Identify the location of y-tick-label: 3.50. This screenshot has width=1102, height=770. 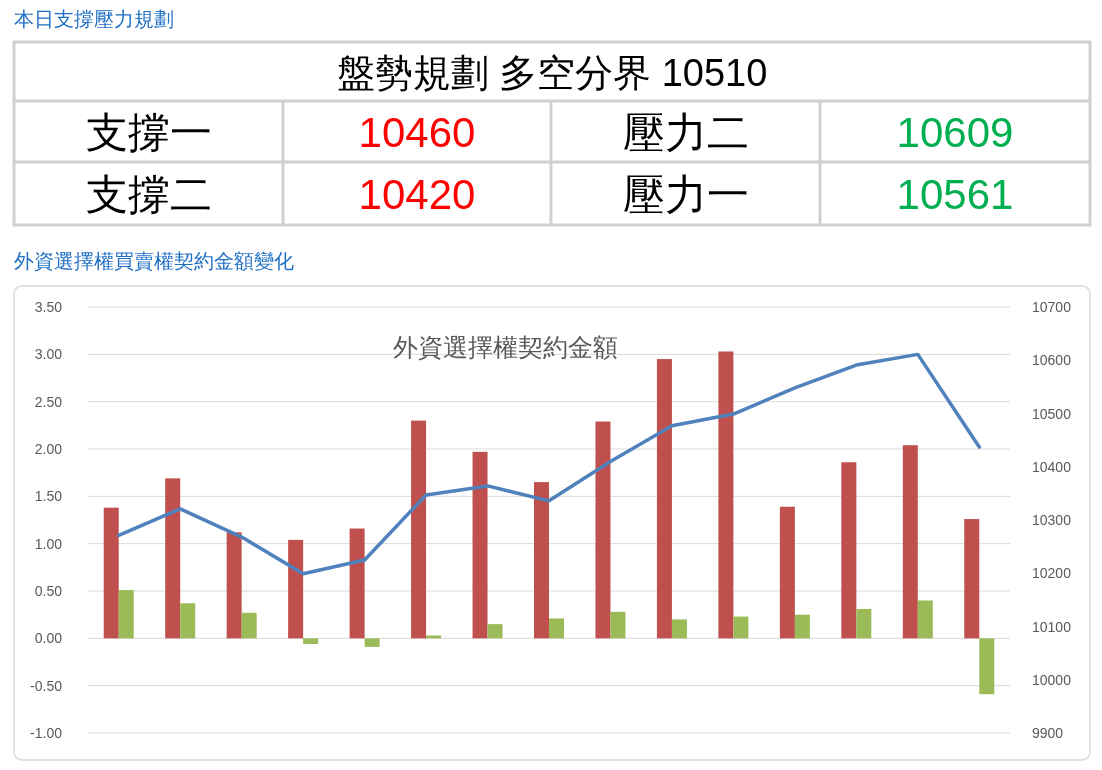
(48, 307).